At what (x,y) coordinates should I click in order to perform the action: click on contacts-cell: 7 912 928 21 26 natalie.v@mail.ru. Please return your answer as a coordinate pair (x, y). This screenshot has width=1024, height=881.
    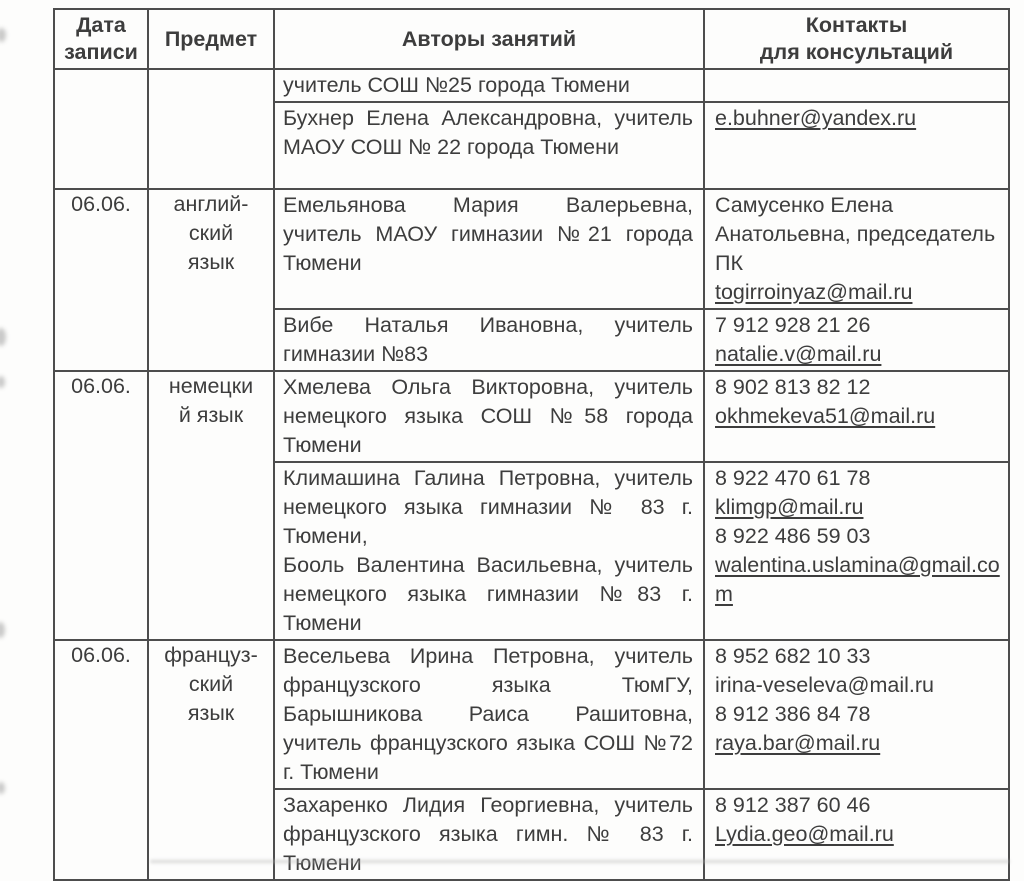
    Looking at the image, I should click on (856, 340).